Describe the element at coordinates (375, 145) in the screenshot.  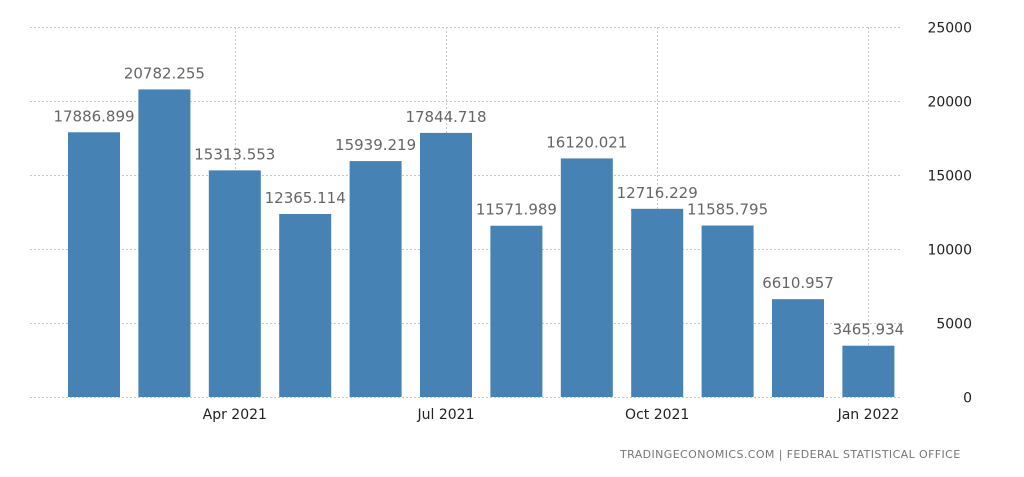
I see `bar-value-label: 15939.219` at that location.